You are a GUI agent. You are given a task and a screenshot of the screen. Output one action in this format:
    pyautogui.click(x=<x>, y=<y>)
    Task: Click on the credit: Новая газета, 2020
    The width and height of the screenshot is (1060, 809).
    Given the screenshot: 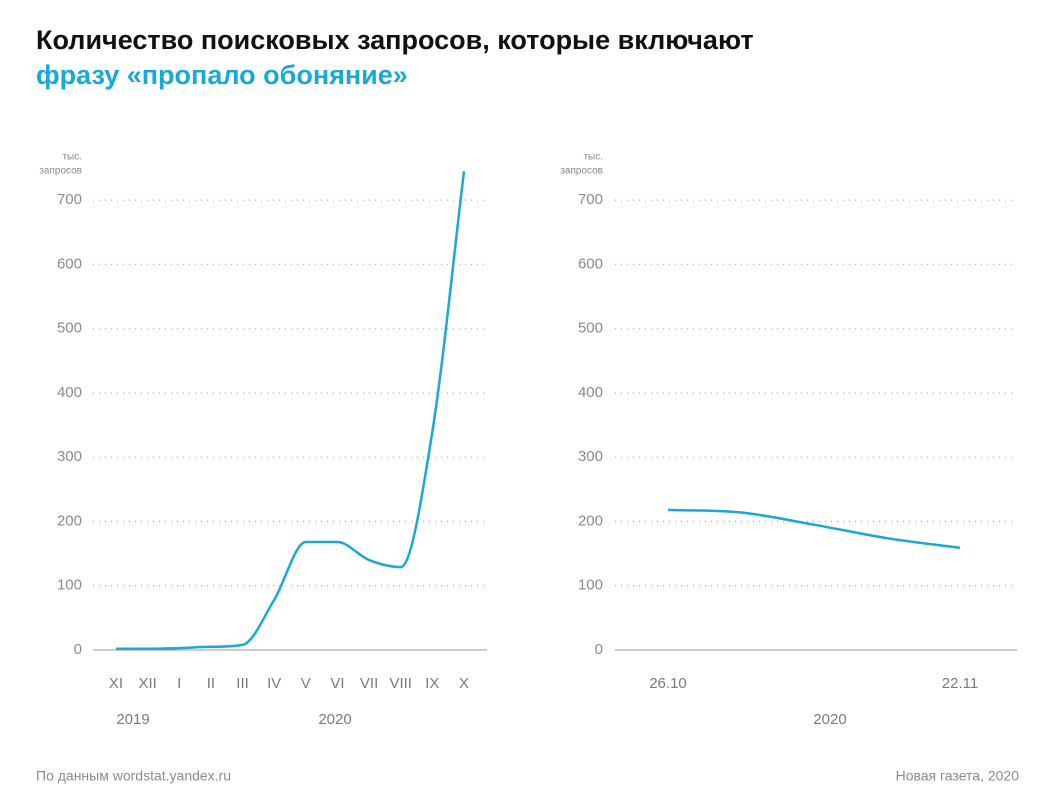 What is the action you would take?
    pyautogui.click(x=958, y=776)
    